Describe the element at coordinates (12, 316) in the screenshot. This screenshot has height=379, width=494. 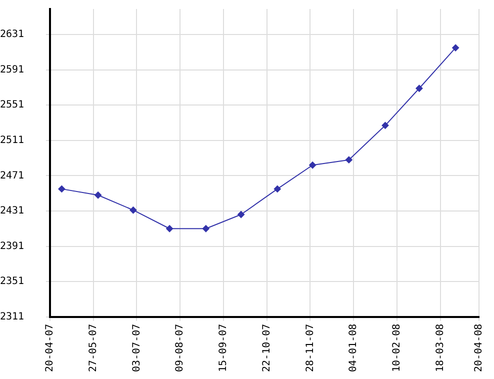
I see `y-tick-label: 2311` at that location.